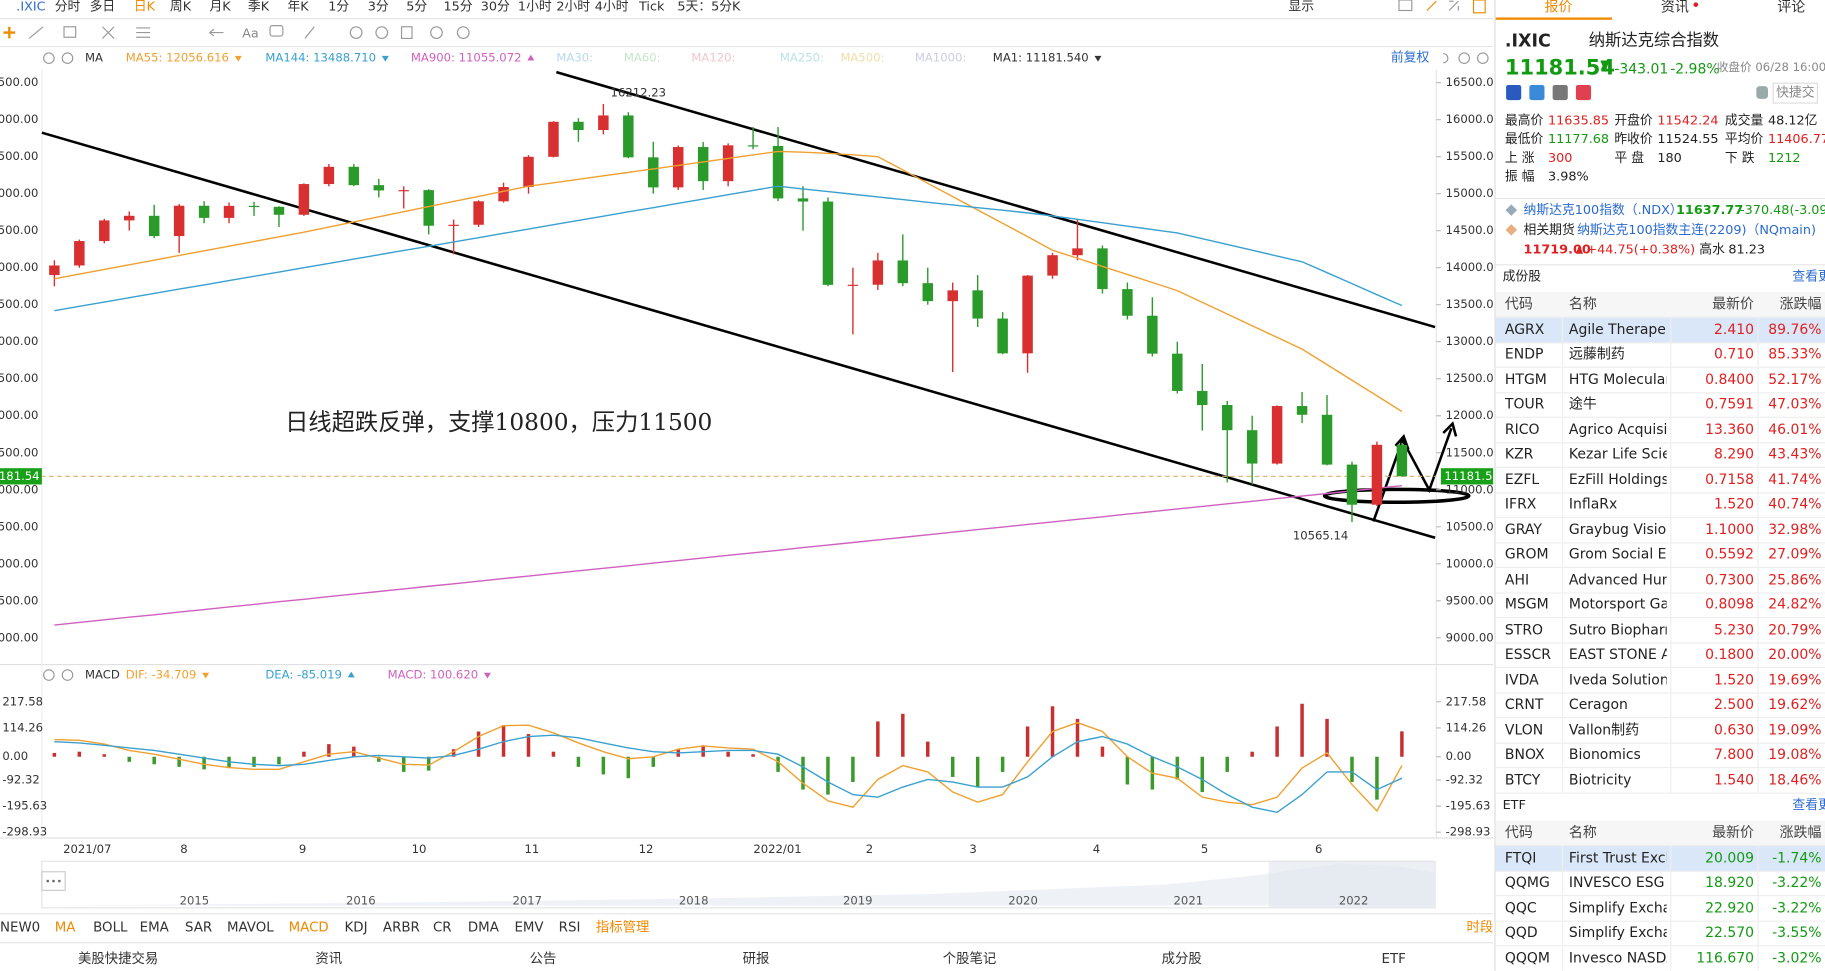 Image resolution: width=1825 pixels, height=971 pixels. I want to click on panel-tab: 资讯, so click(1674, 8).